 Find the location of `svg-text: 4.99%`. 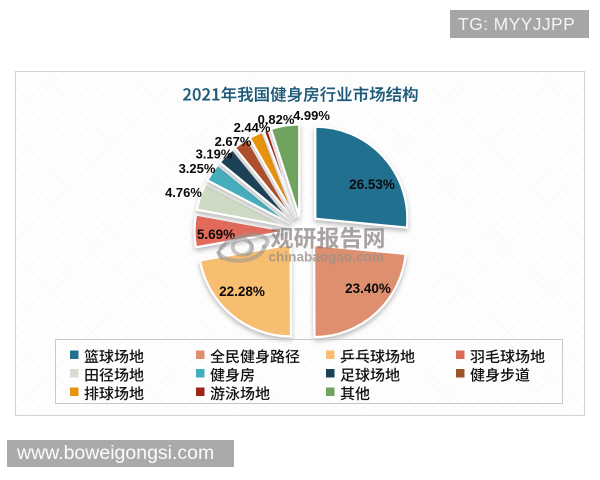

svg-text: 4.99% is located at coordinates (311, 115).